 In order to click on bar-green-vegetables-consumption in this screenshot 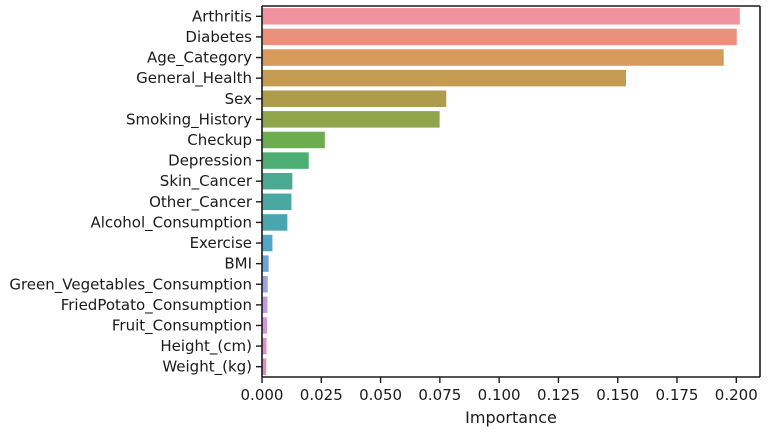, I will do `click(265, 284)`.